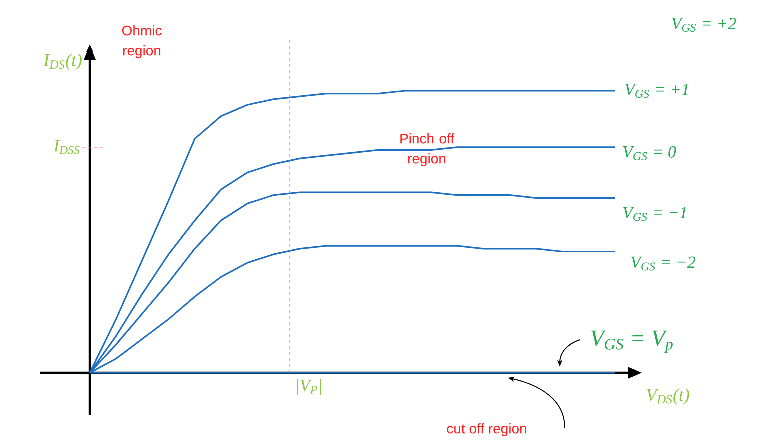  What do you see at coordinates (649, 153) in the screenshot?
I see `series-label: V$_{GS}$ = 0` at bounding box center [649, 153].